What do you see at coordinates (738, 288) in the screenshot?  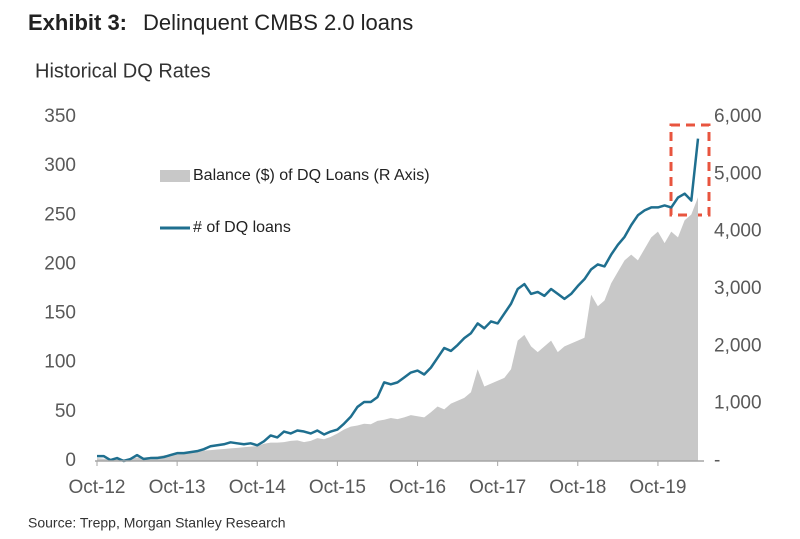 I see `y2-tick-label: 3,000` at bounding box center [738, 288].